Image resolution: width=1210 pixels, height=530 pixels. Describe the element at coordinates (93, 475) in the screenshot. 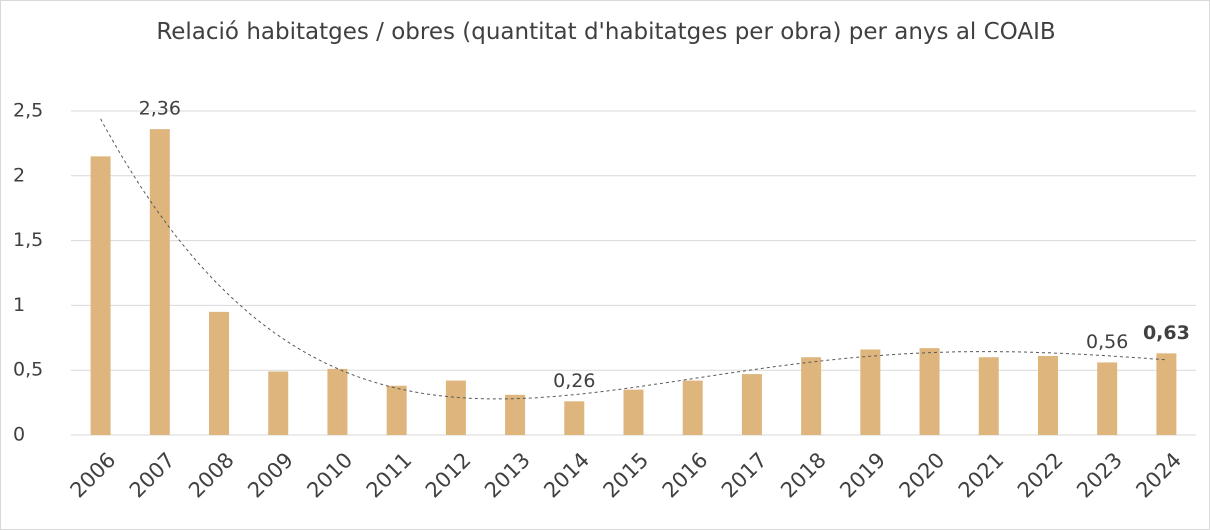

I see `x-tick-label: 2006` at that location.